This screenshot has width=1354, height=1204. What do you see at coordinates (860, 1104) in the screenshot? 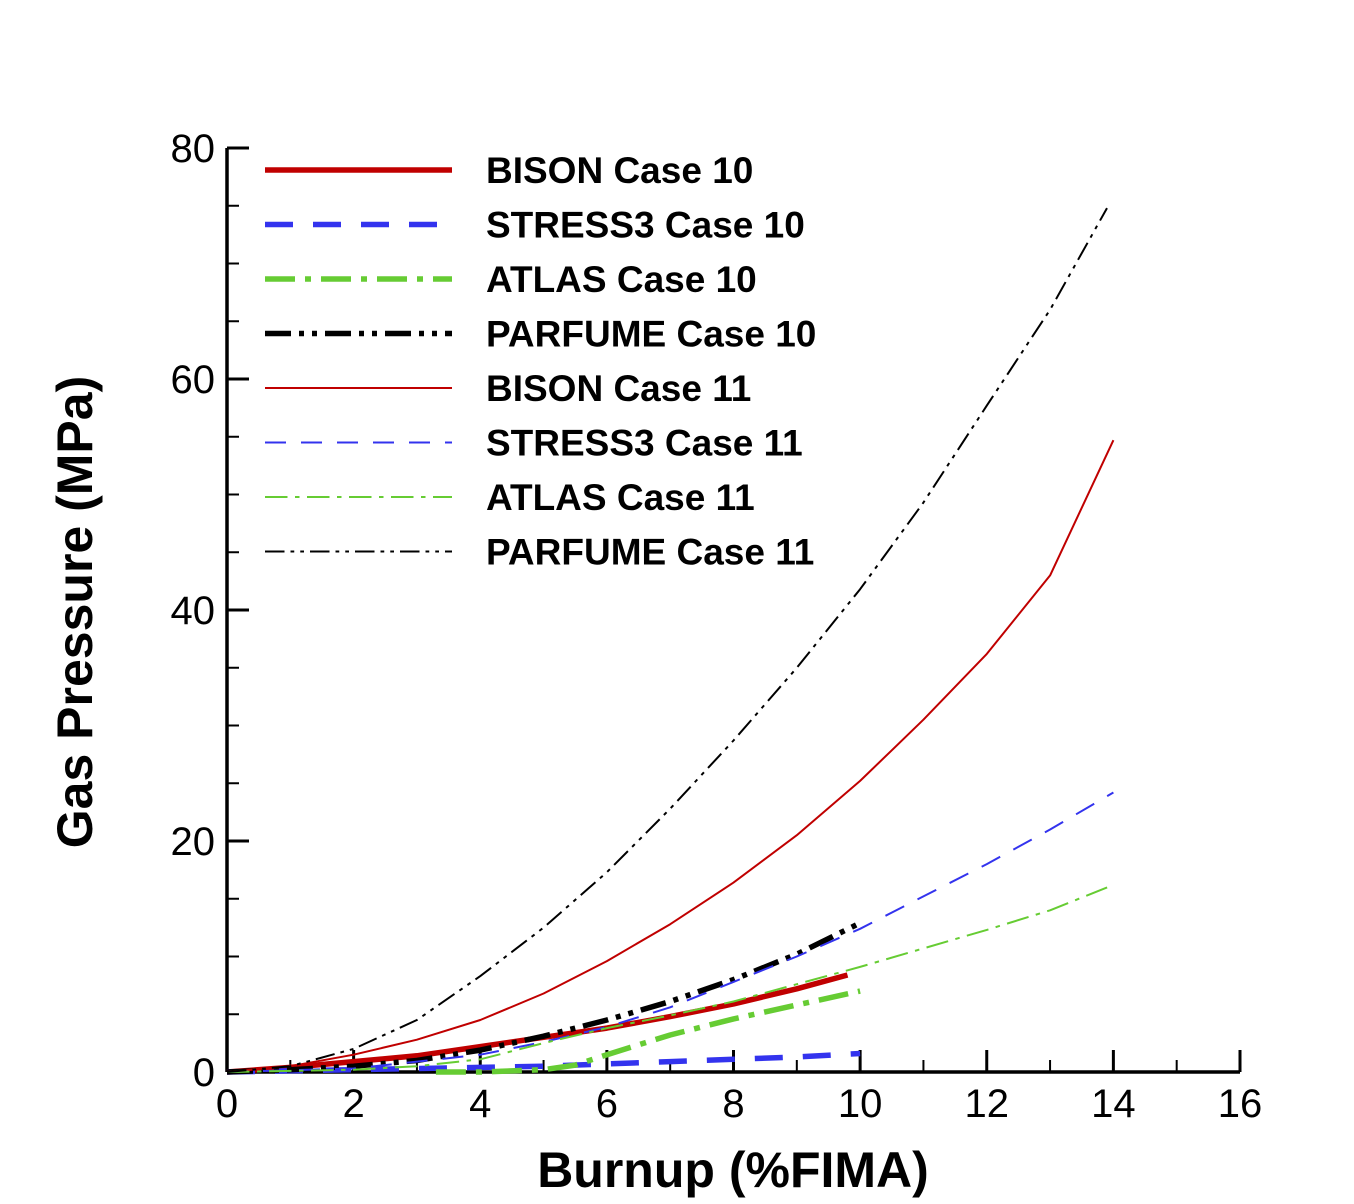
I see `x-tick-label: 10` at bounding box center [860, 1104].